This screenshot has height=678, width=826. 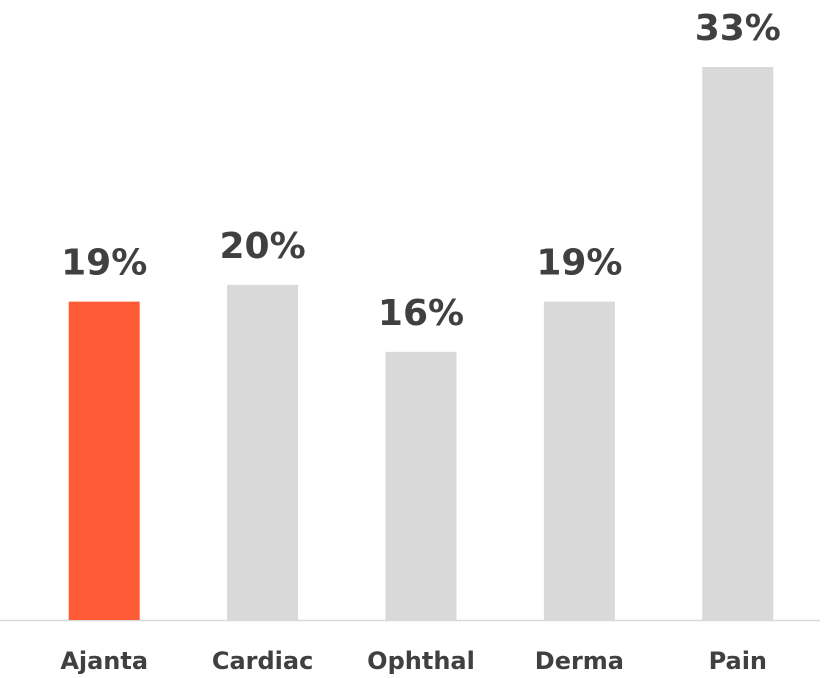 What do you see at coordinates (263, 246) in the screenshot?
I see `value-label: 20%` at bounding box center [263, 246].